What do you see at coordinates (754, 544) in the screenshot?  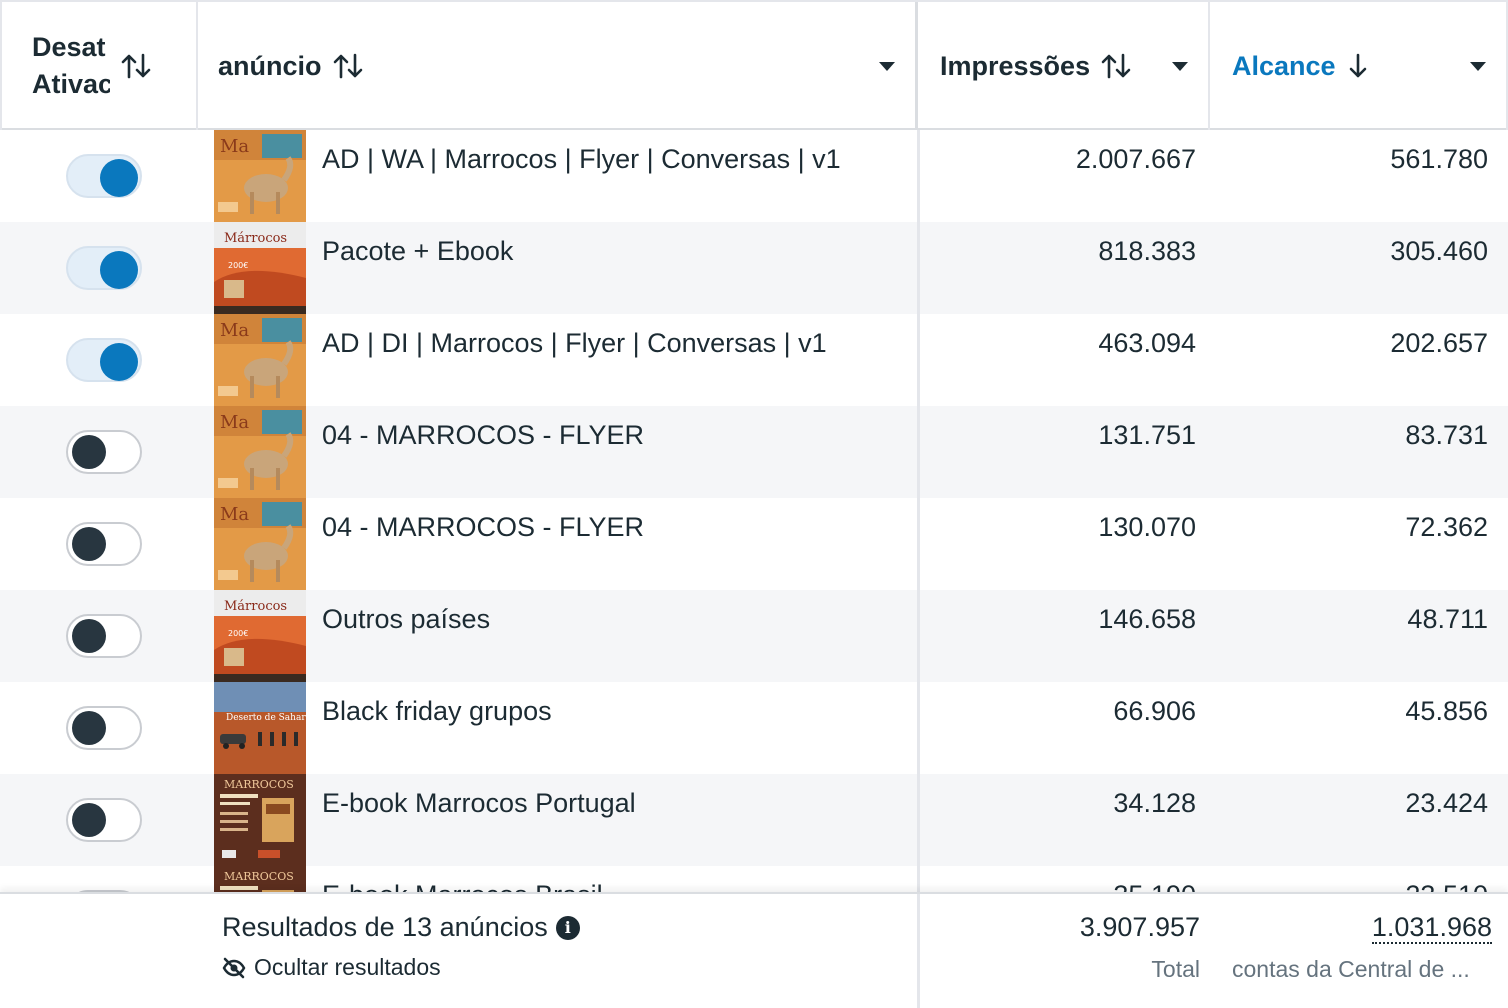 I see `table-row: Ma 04 - MARROCOS - FLYER 130.070 72.362` at bounding box center [754, 544].